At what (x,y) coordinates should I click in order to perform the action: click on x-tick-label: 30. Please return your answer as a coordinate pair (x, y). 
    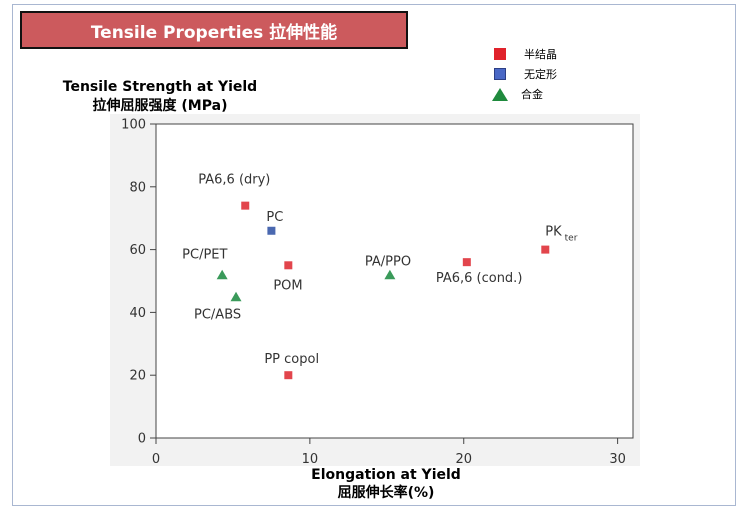
    Looking at the image, I should click on (617, 459).